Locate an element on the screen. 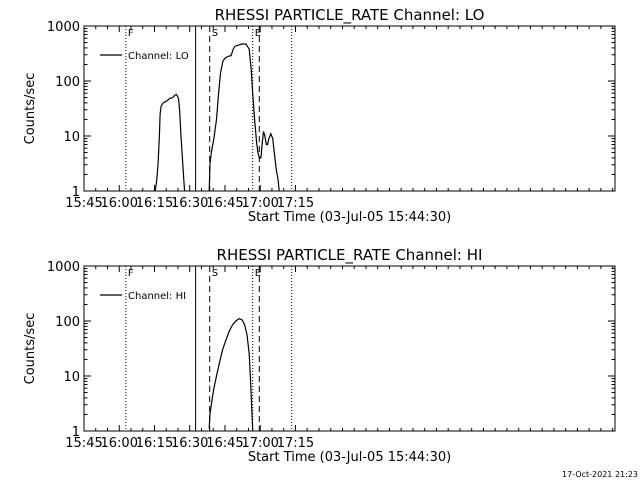  chart1-x-tick-label: 17:00 is located at coordinates (259, 203).